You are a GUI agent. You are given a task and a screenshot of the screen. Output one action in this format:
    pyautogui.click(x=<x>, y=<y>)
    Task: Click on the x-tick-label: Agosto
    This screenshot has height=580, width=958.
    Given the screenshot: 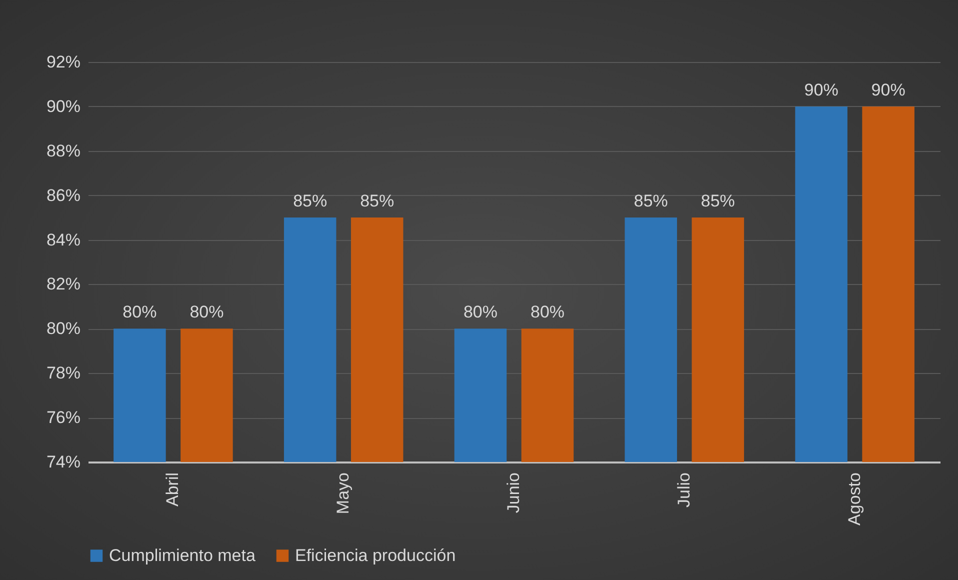 What is the action you would take?
    pyautogui.click(x=854, y=499)
    